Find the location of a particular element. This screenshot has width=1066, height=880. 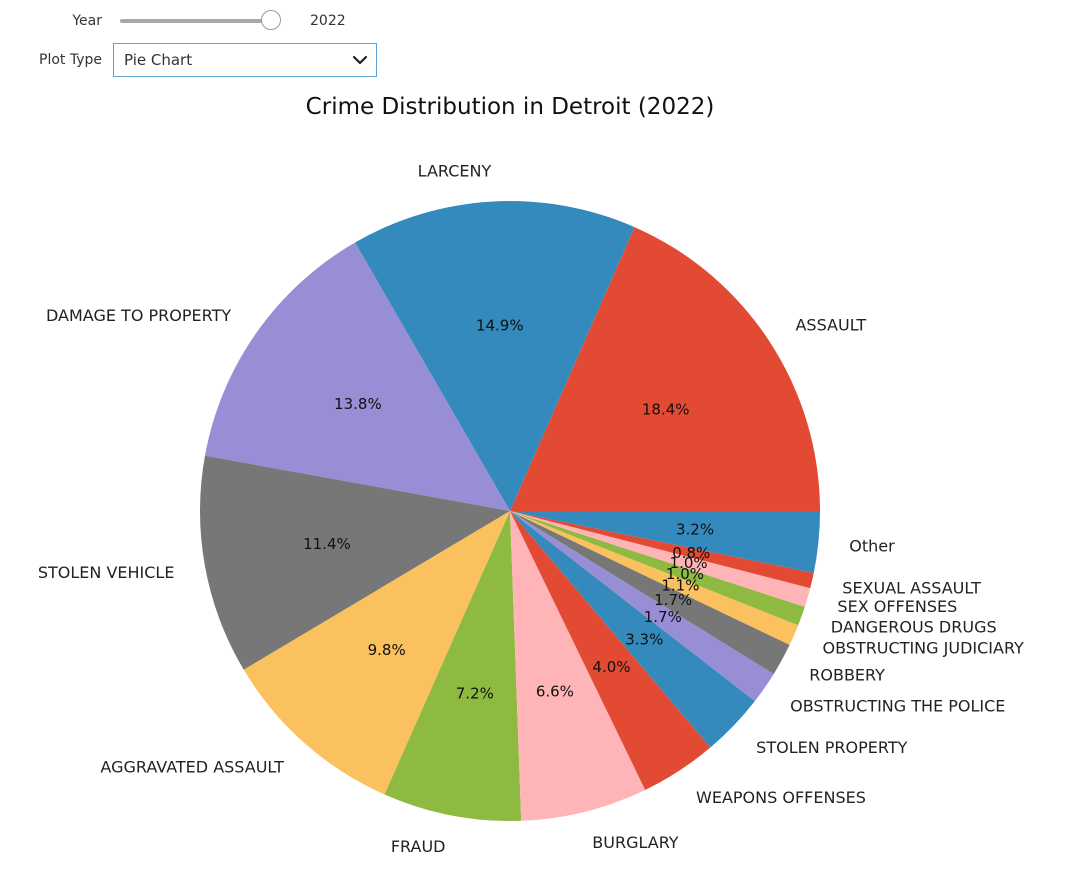

pie-slice-robbery is located at coordinates (650, 592).